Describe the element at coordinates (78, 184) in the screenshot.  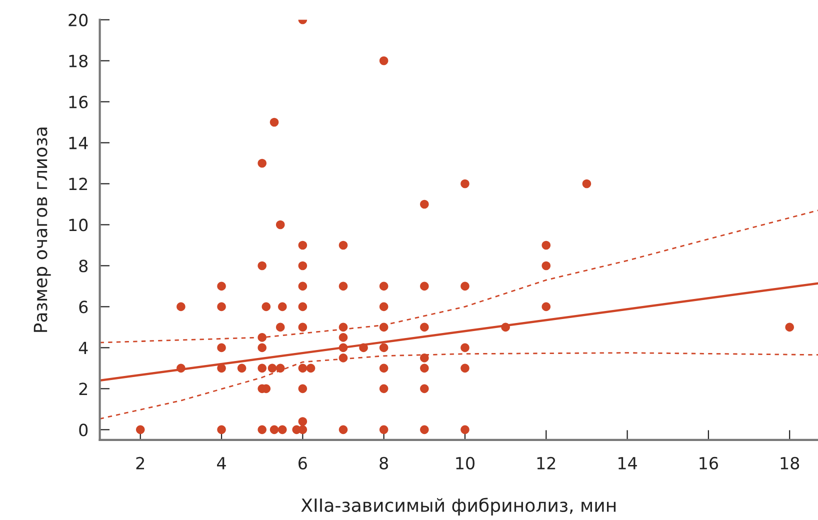
I see `y-tick-label: 12` at that location.